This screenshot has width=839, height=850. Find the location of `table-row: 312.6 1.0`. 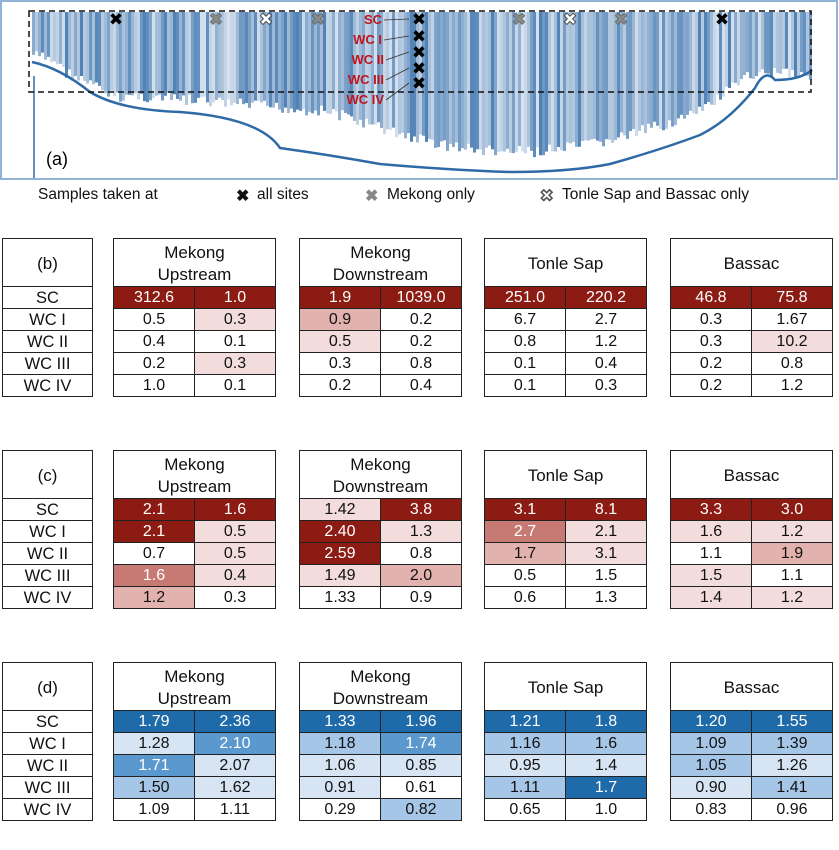

table-row: 312.6 1.0 is located at coordinates (194, 297).